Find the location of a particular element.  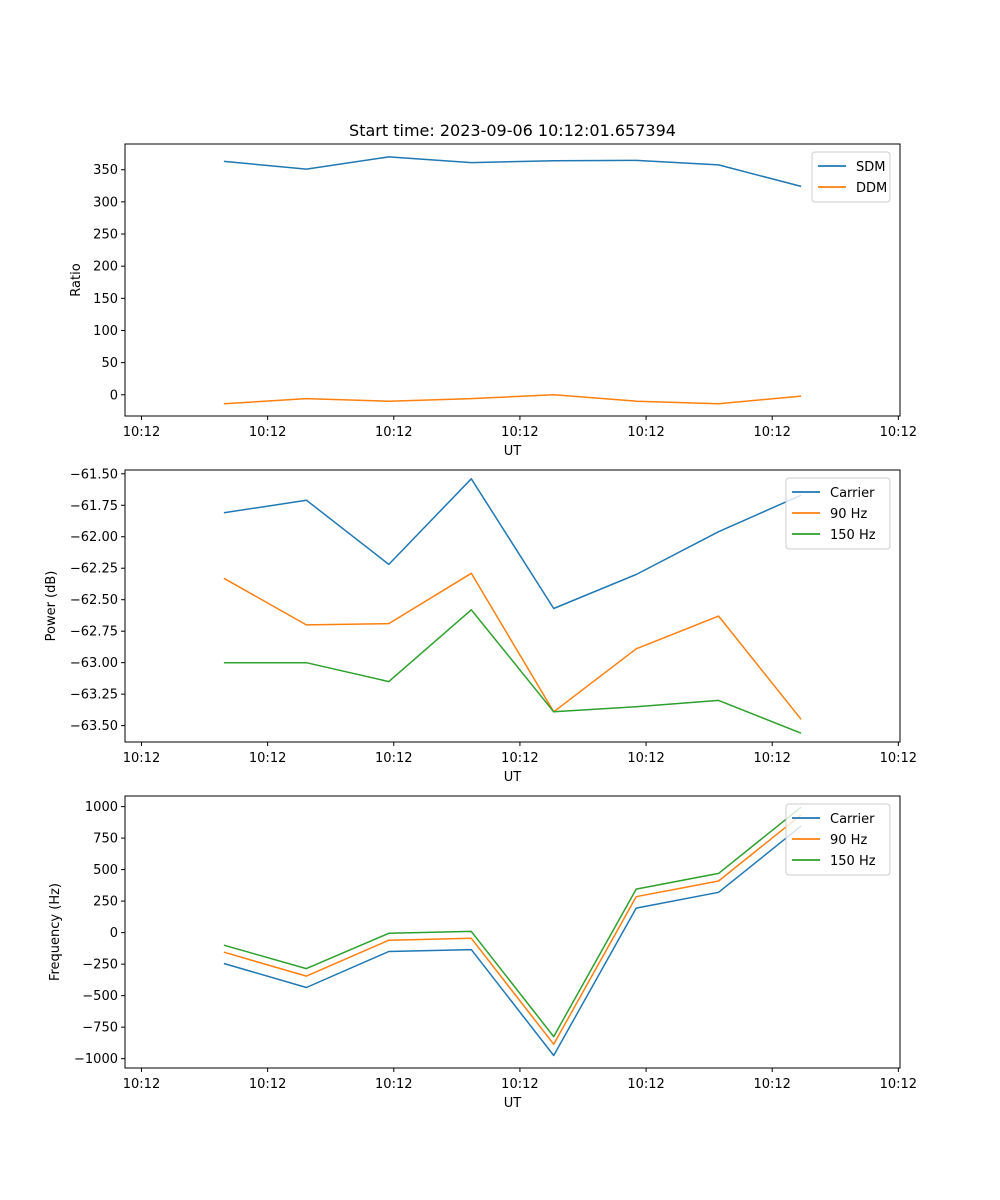

y-tick-label: 150 is located at coordinates (105, 299).